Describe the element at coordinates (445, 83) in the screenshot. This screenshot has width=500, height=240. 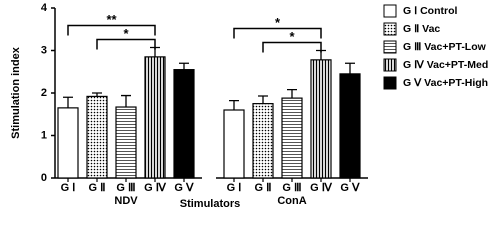
I see `legend-label: G Ⅴ Vac+PT-High` at that location.